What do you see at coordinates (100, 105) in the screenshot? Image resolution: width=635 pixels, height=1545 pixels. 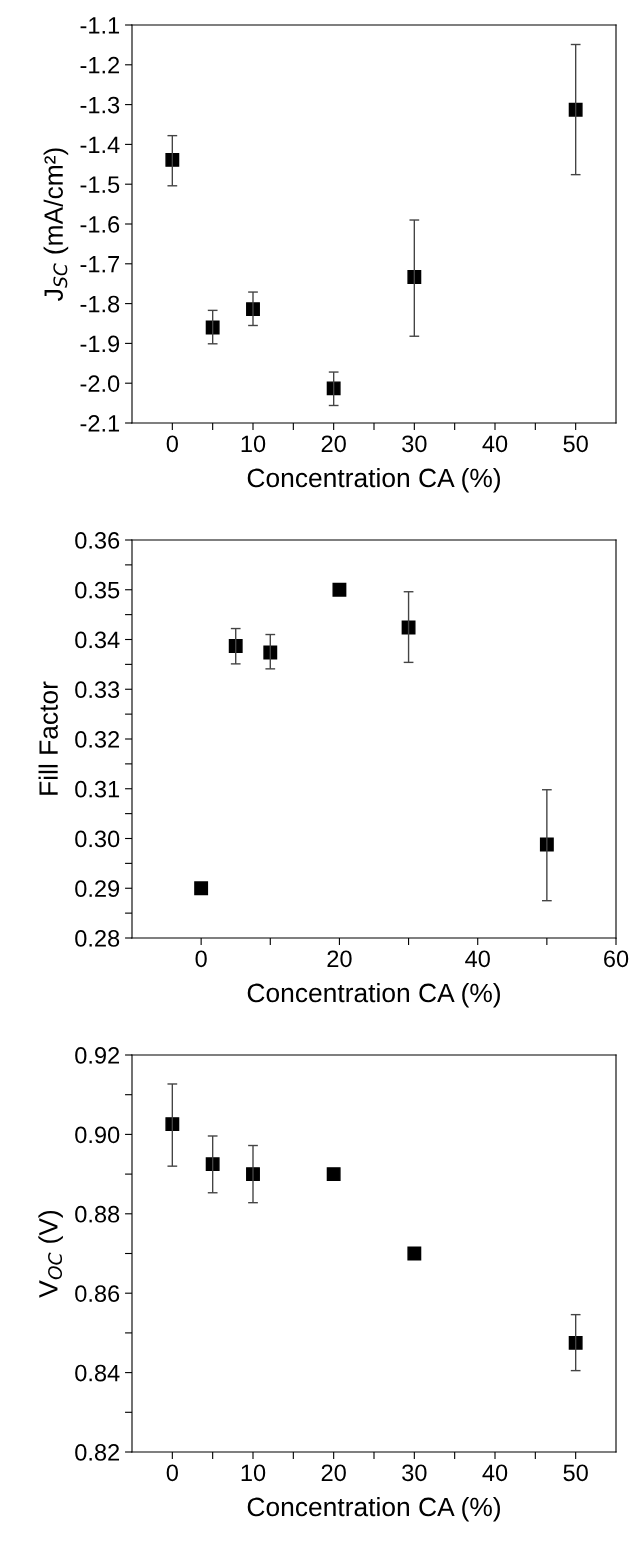 I see `y-tick-label: -1.3` at bounding box center [100, 105].